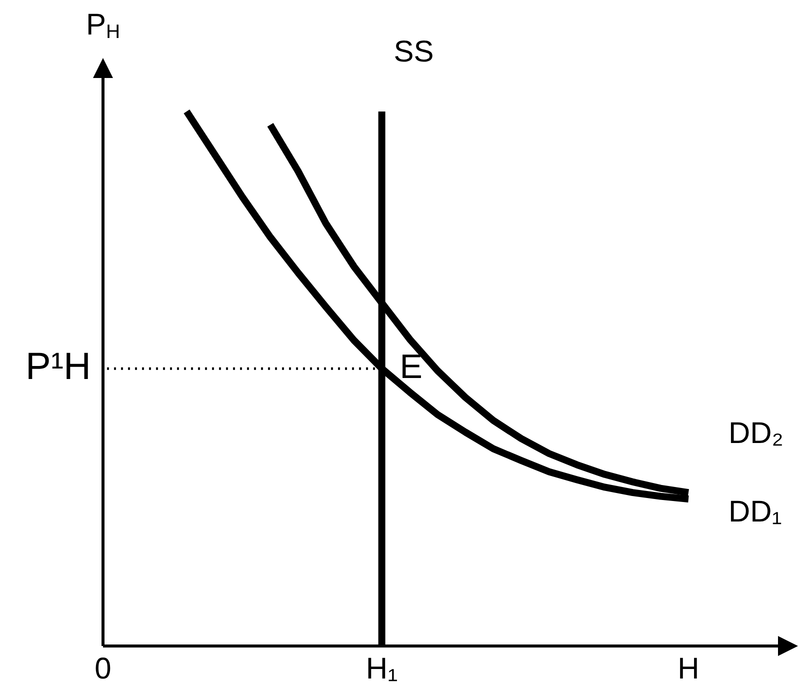 The image size is (806, 694). I want to click on x-tick-label: H₁, so click(382, 669).